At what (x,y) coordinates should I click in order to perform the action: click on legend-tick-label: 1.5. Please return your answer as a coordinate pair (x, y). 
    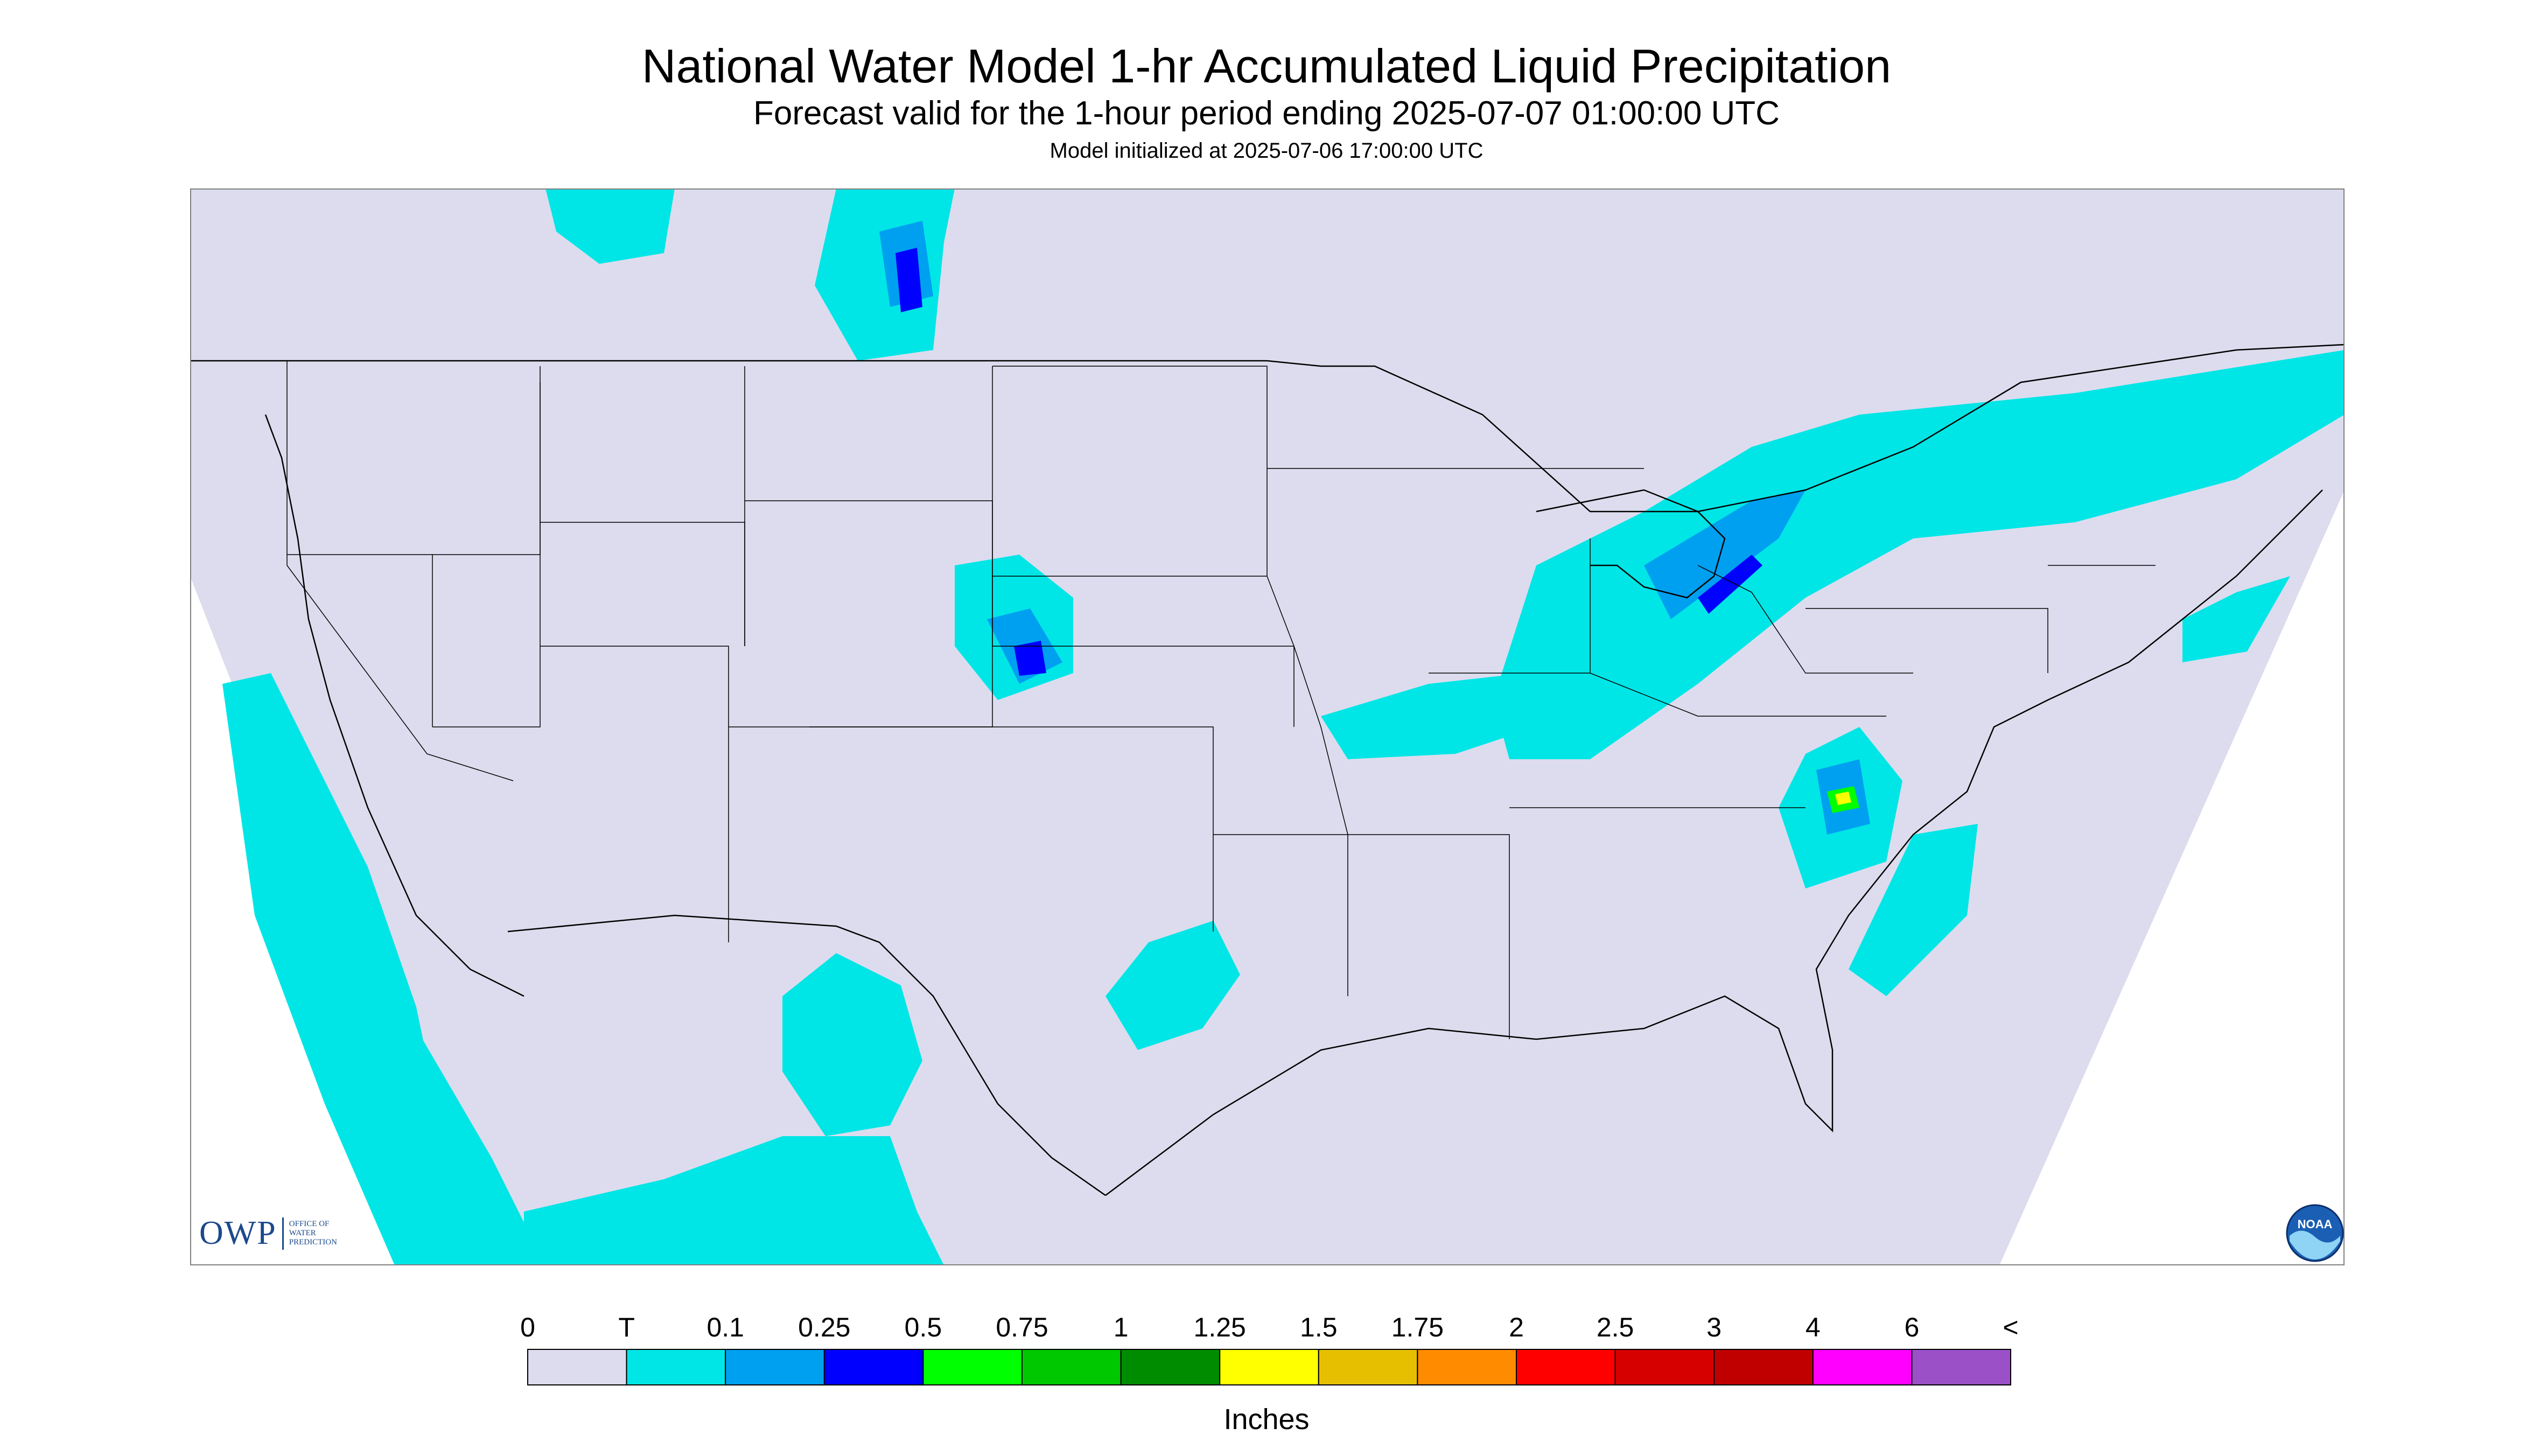
    Looking at the image, I should click on (1319, 1327).